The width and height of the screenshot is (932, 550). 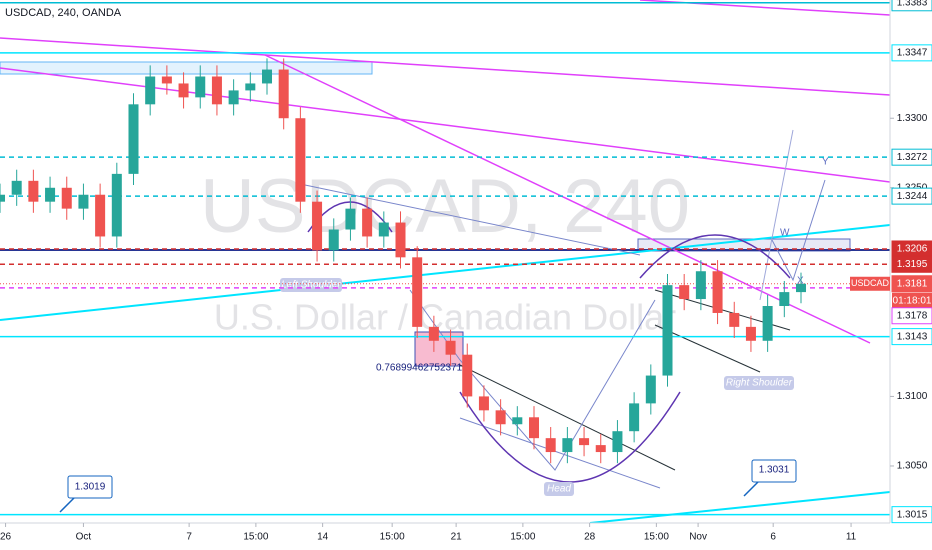 I want to click on callout-text: 1.3031, so click(x=774, y=470).